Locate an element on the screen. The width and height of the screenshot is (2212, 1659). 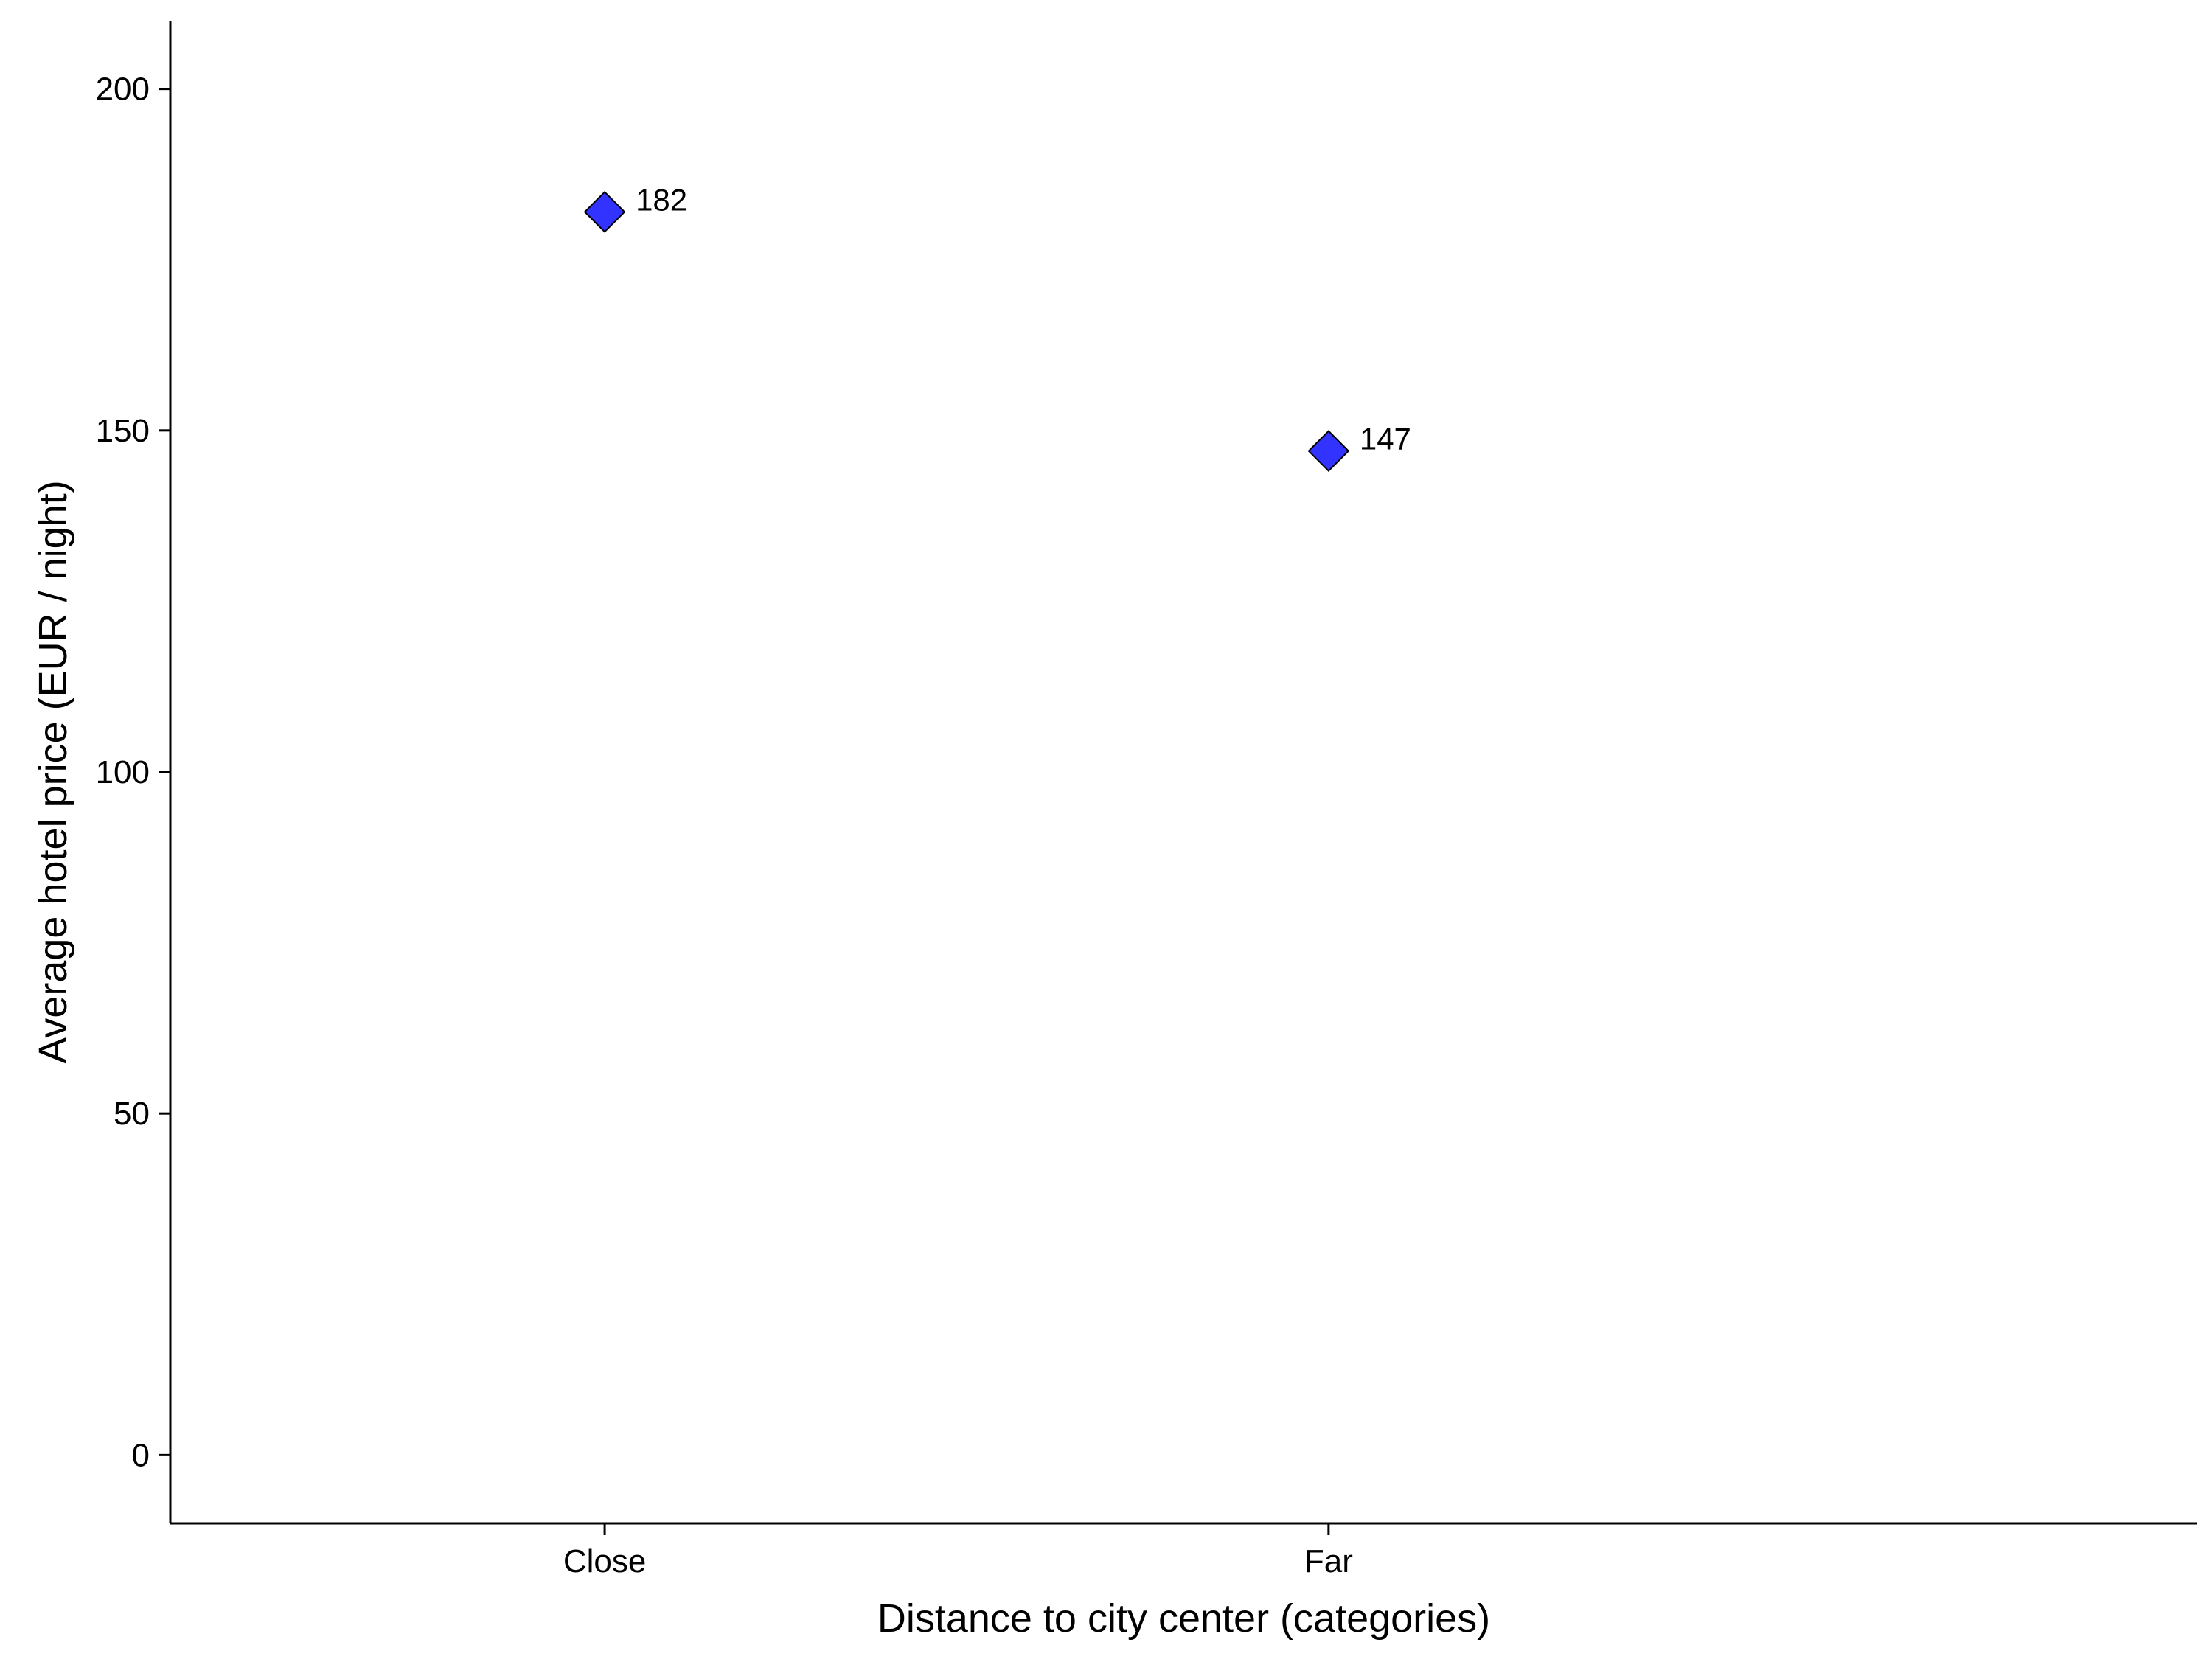
y-tick-label: 200 is located at coordinates (123, 90).